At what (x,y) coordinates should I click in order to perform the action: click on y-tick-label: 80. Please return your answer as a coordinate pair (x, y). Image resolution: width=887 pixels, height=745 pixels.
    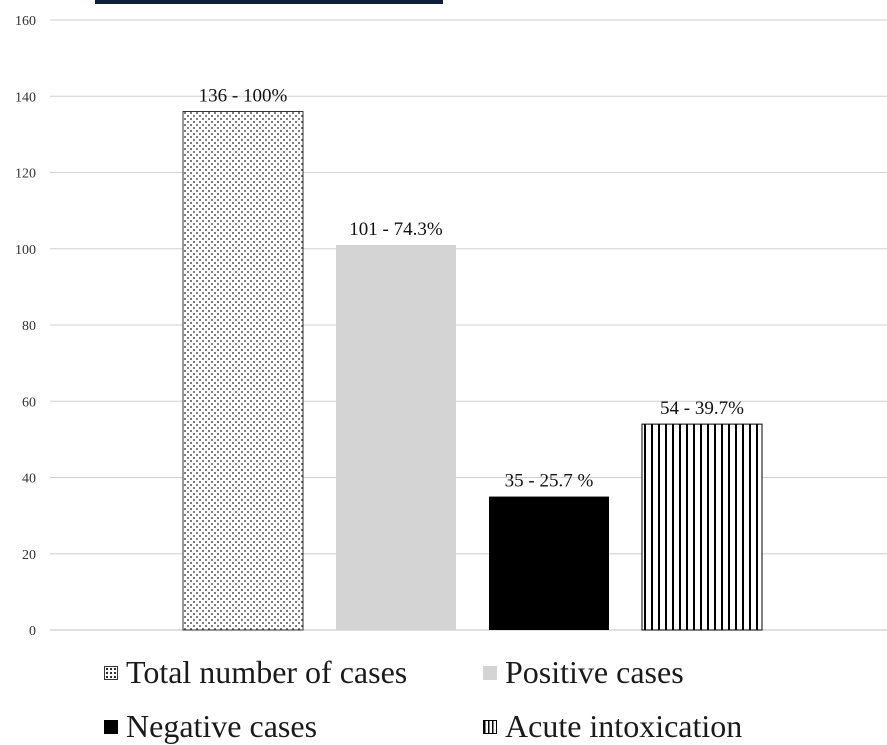
    Looking at the image, I should click on (29, 326).